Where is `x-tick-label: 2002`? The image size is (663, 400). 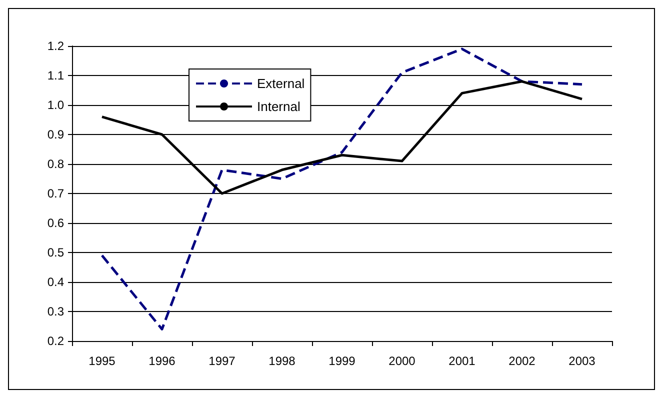 x-tick-label: 2002 is located at coordinates (522, 361).